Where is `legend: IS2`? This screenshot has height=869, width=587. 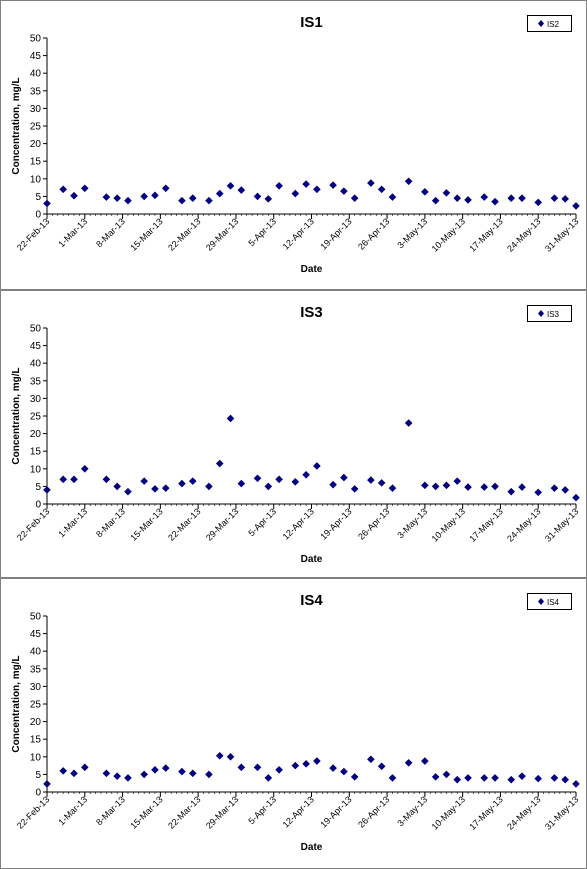
legend: IS2 is located at coordinates (549, 23).